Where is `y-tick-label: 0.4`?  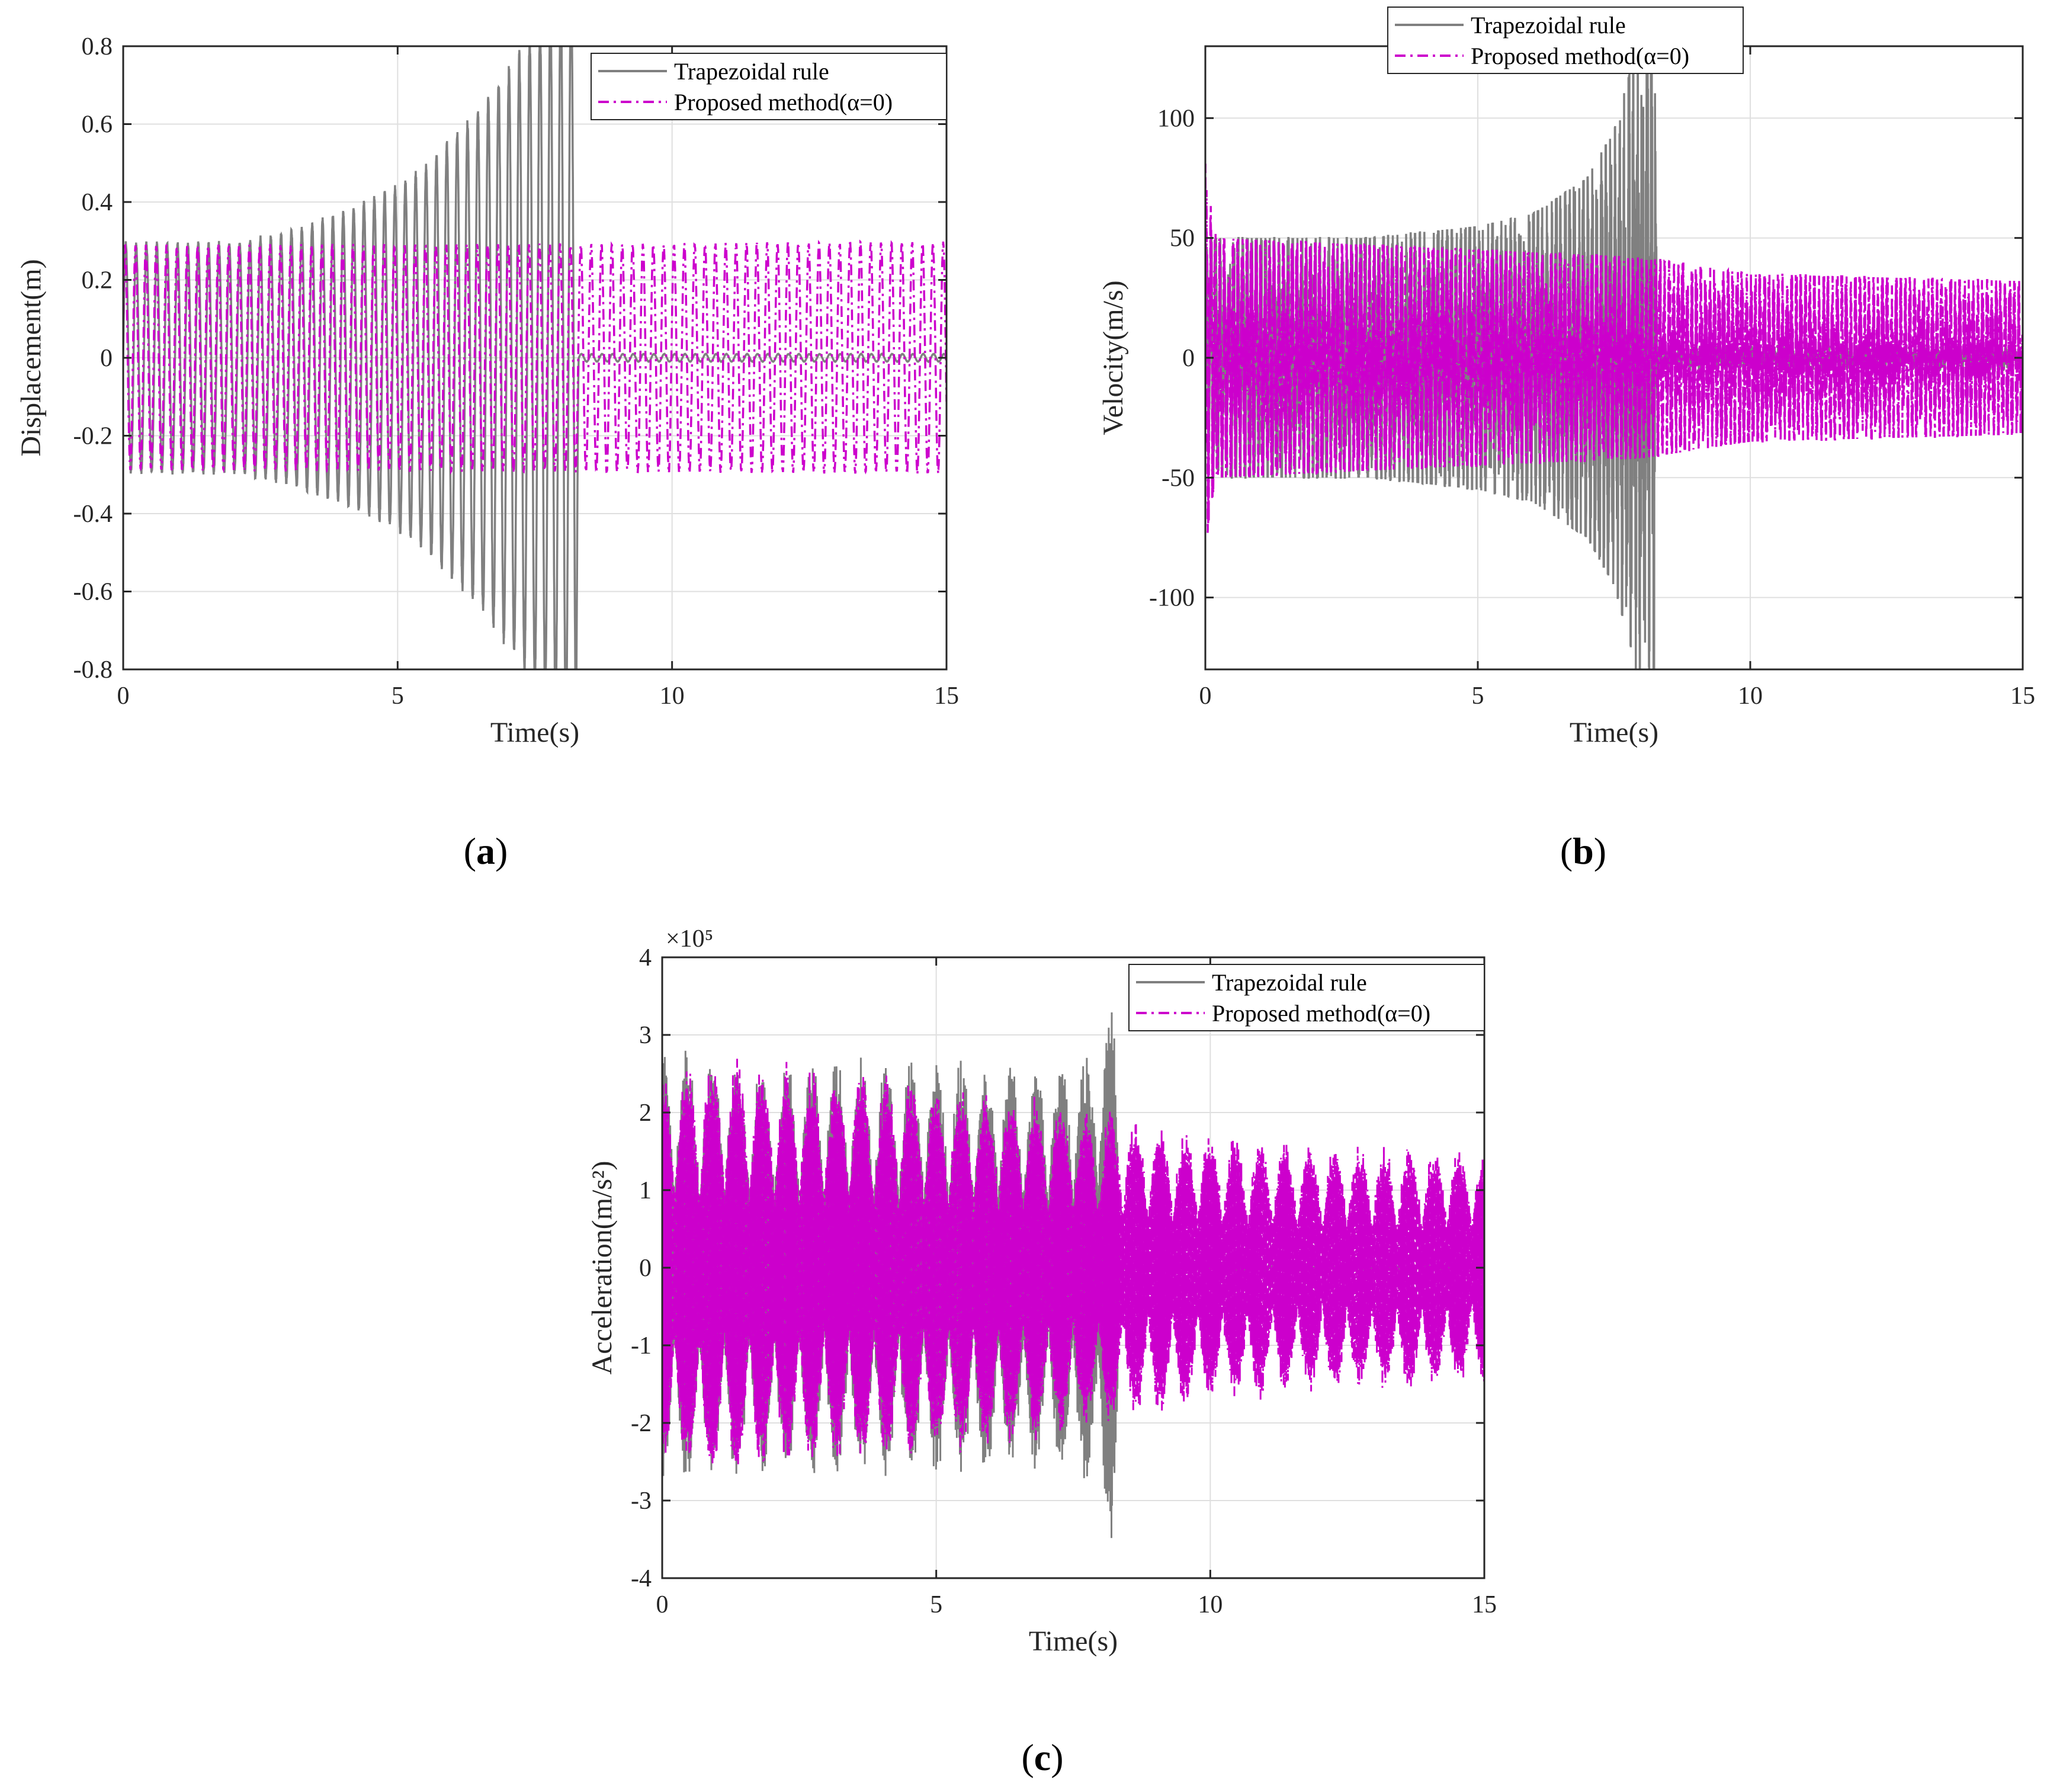 y-tick-label: 0.4 is located at coordinates (97, 203).